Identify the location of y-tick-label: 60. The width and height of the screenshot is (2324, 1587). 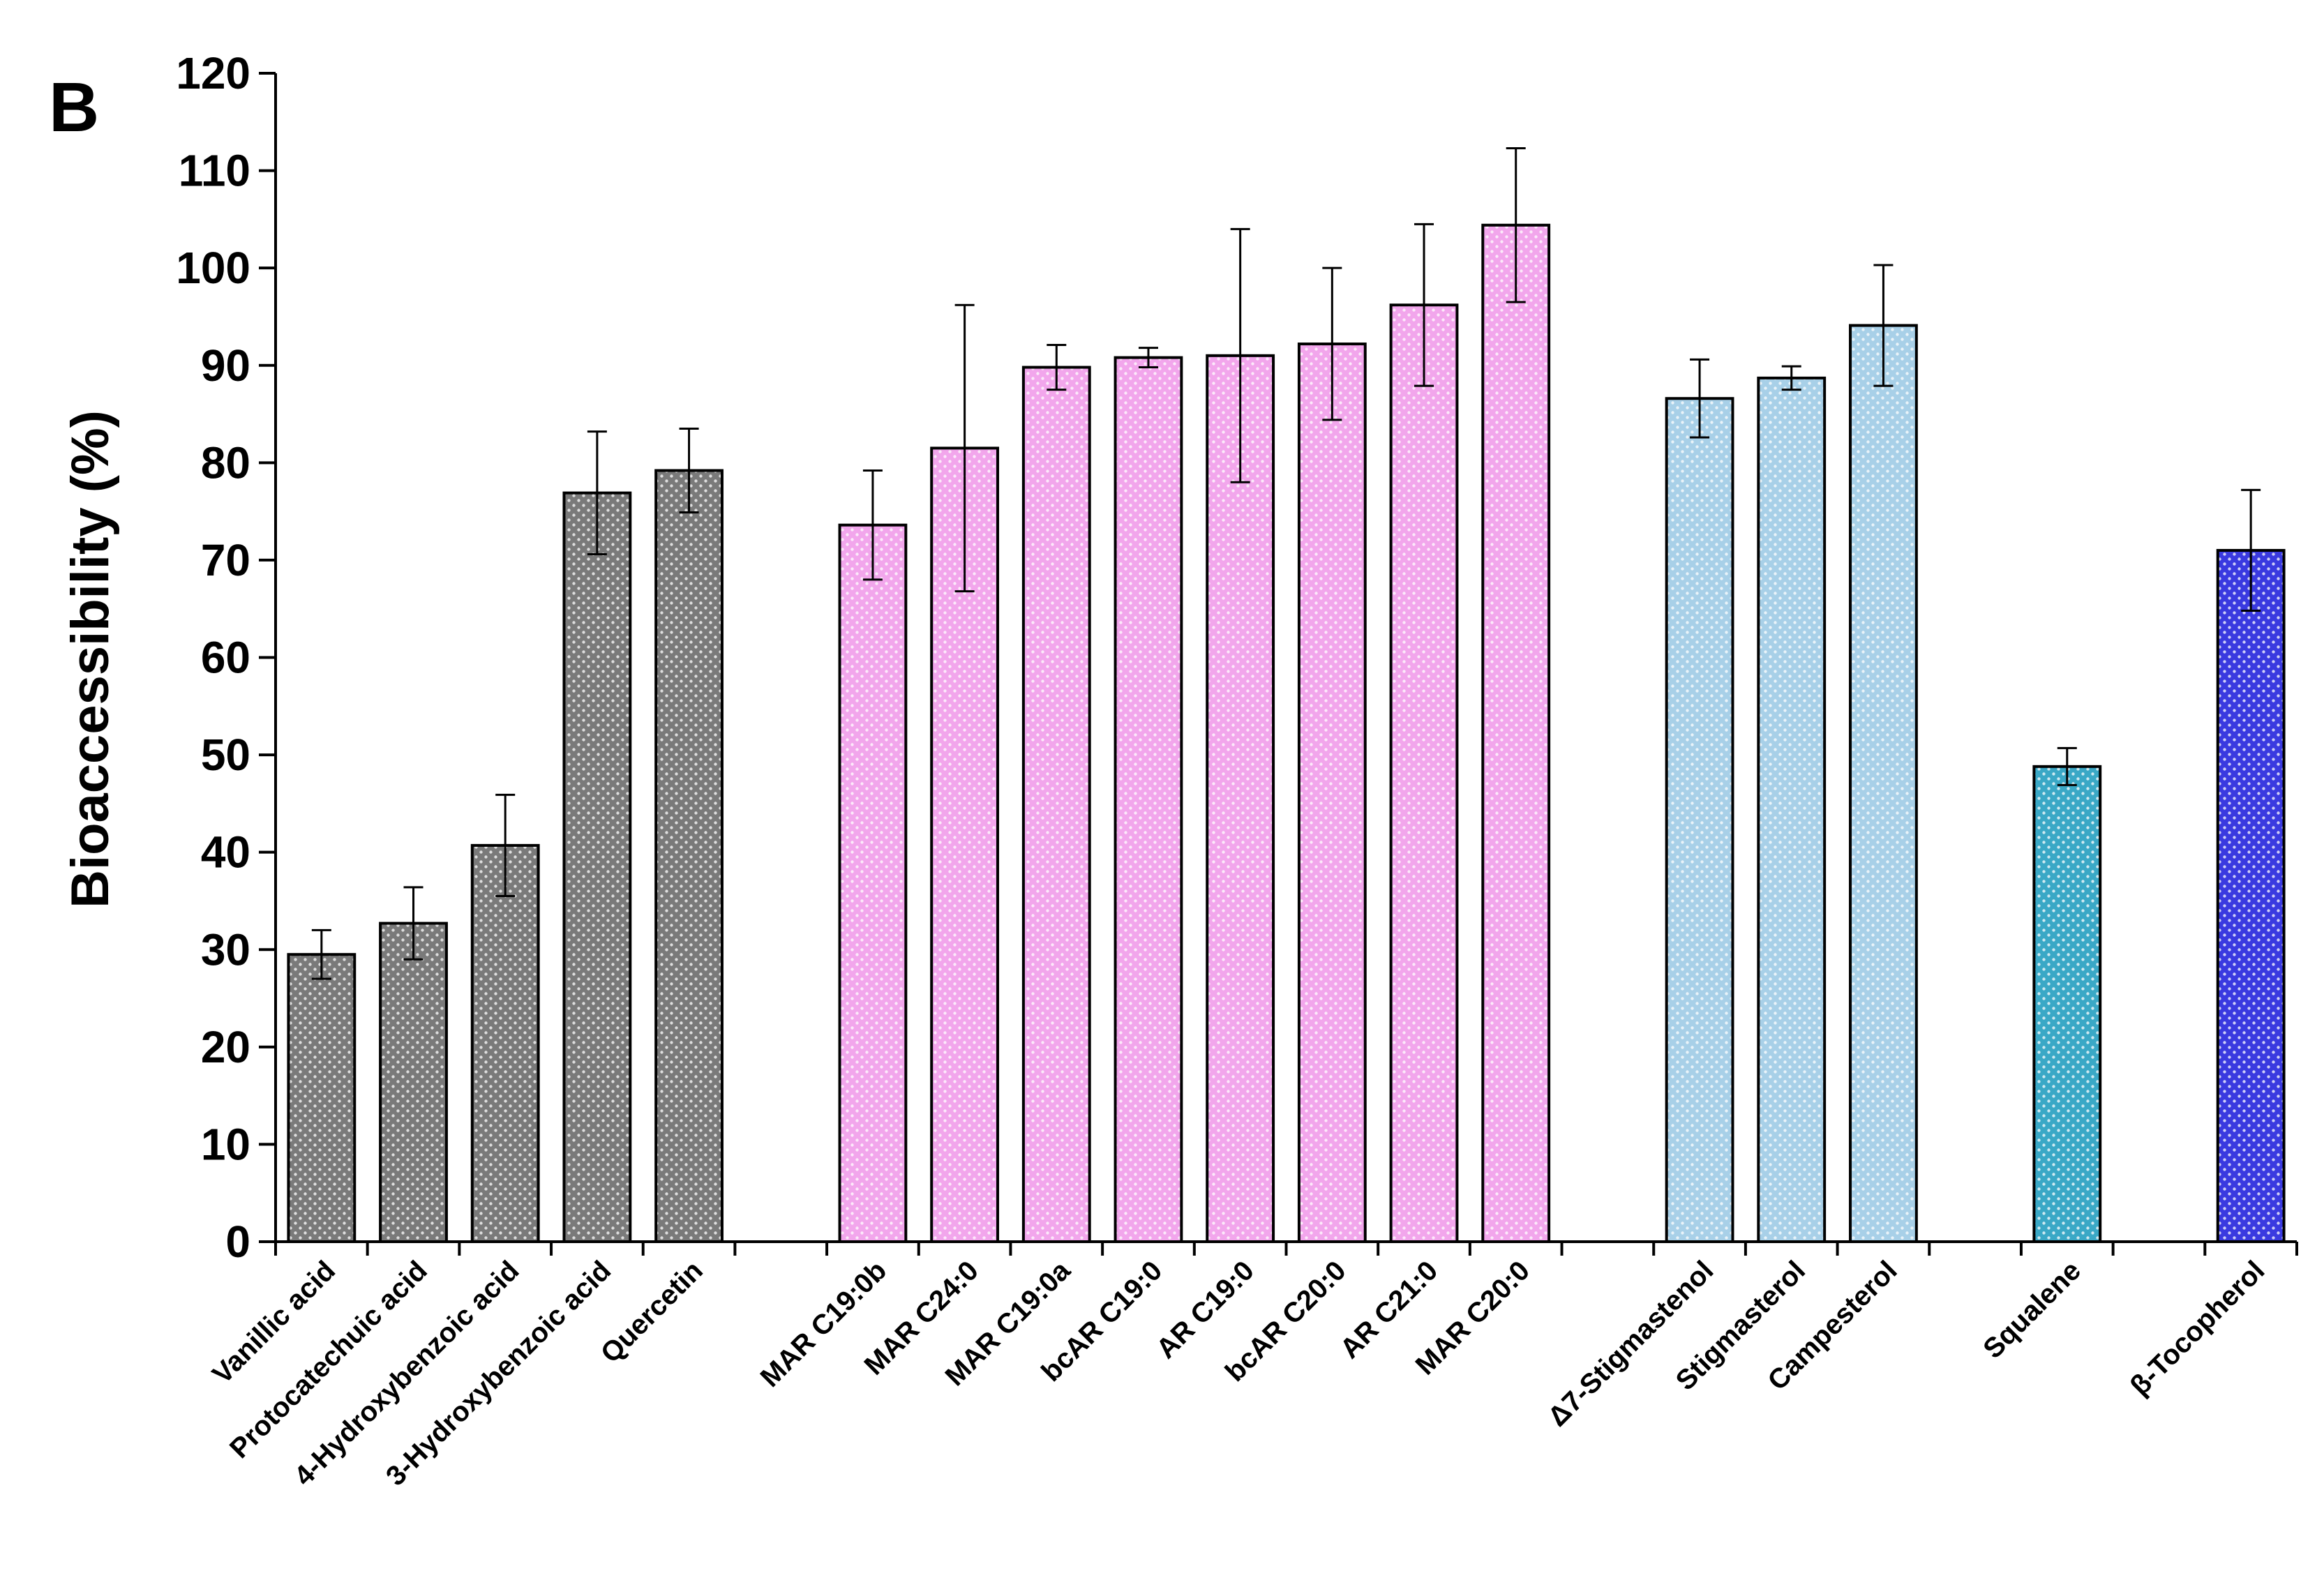
(225, 658).